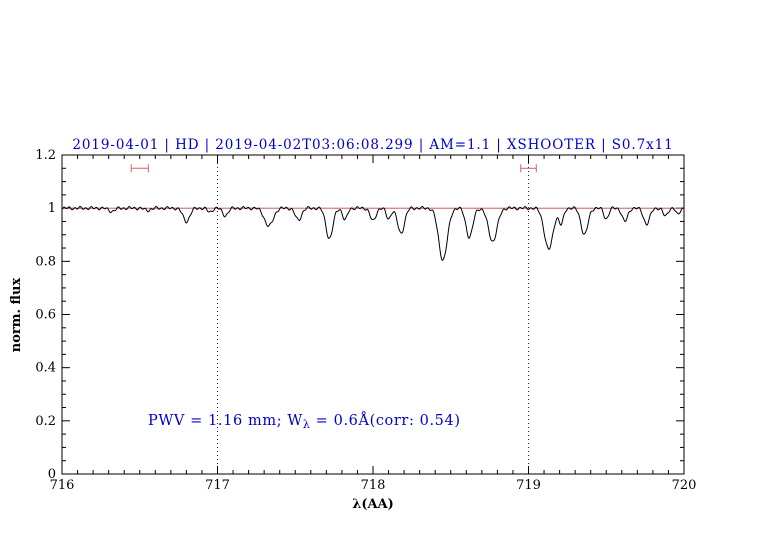 The image size is (782, 542). What do you see at coordinates (52, 208) in the screenshot?
I see `y-tick-label: 1` at bounding box center [52, 208].